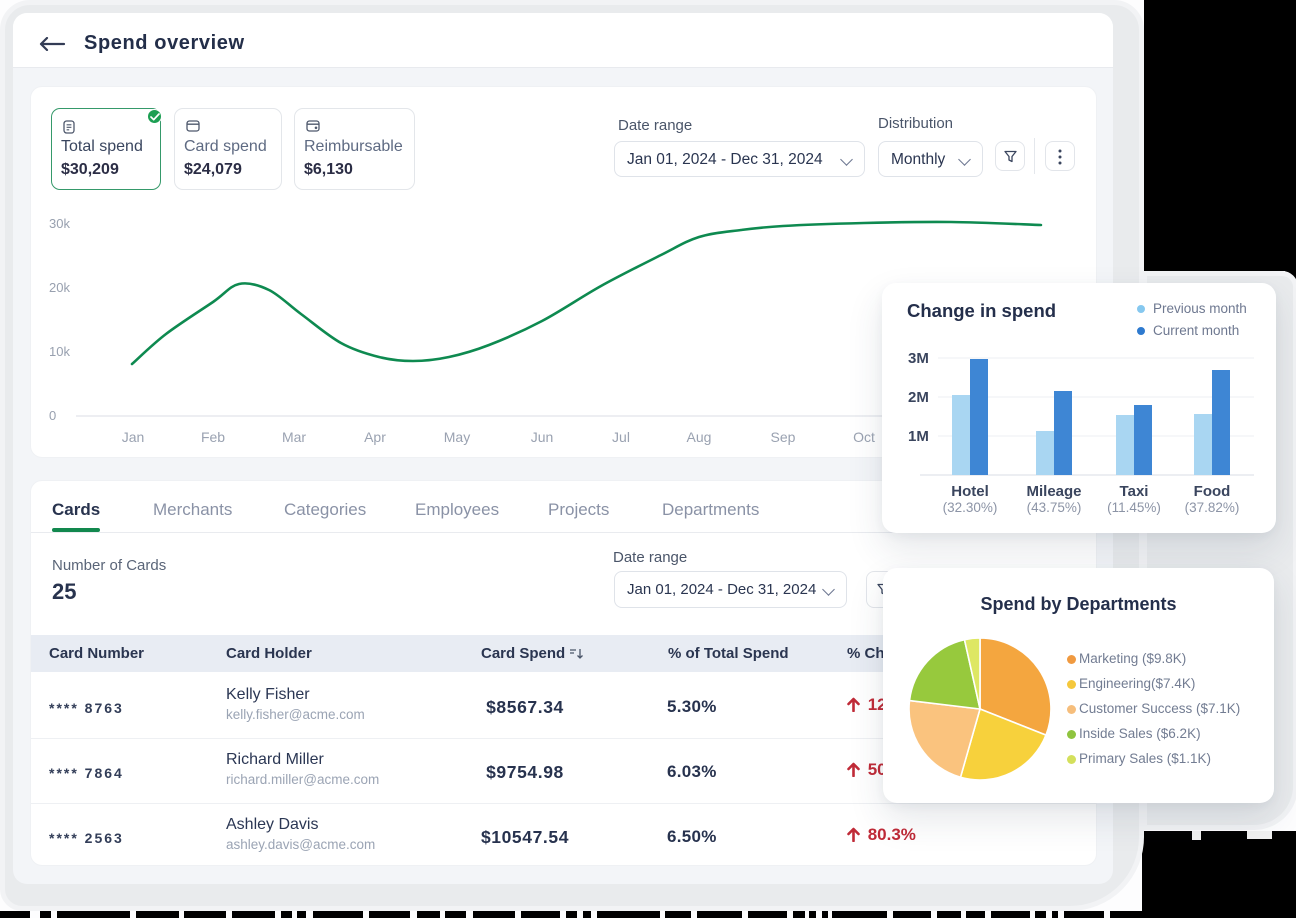 The image size is (1296, 918). Describe the element at coordinates (918, 358) in the screenshot. I see `svg-text: 3M` at that location.